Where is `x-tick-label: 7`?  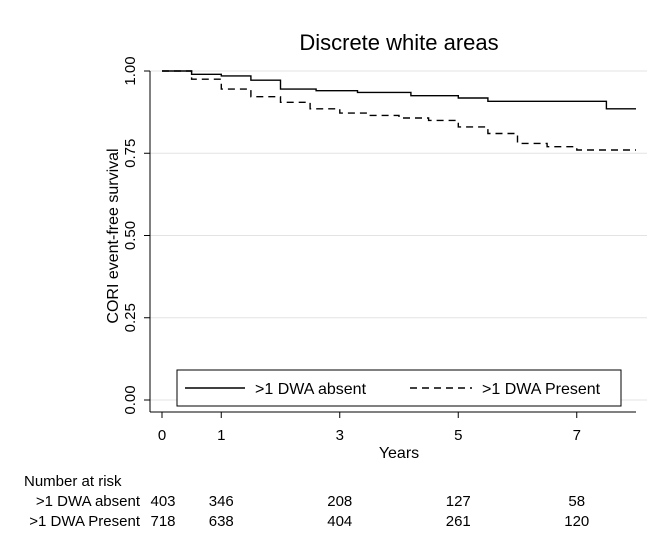
x-tick-label: 7 is located at coordinates (577, 435).